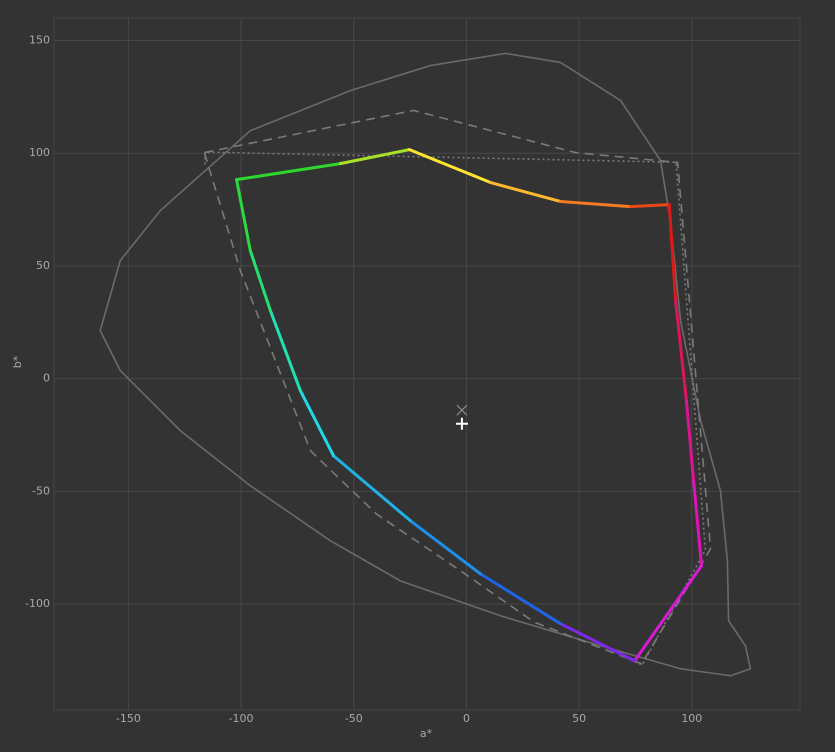  Describe the element at coordinates (691, 718) in the screenshot. I see `x-tick-label: 100` at that location.